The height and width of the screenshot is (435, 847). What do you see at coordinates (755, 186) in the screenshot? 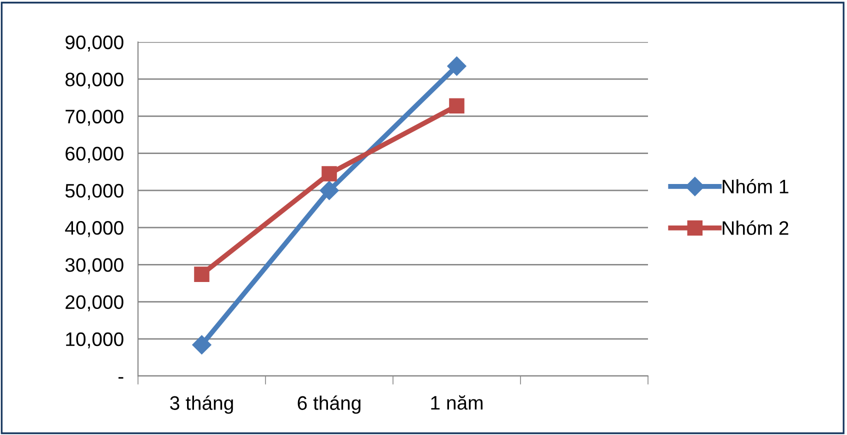
I see `legend-label: Nhóm 1` at bounding box center [755, 186].